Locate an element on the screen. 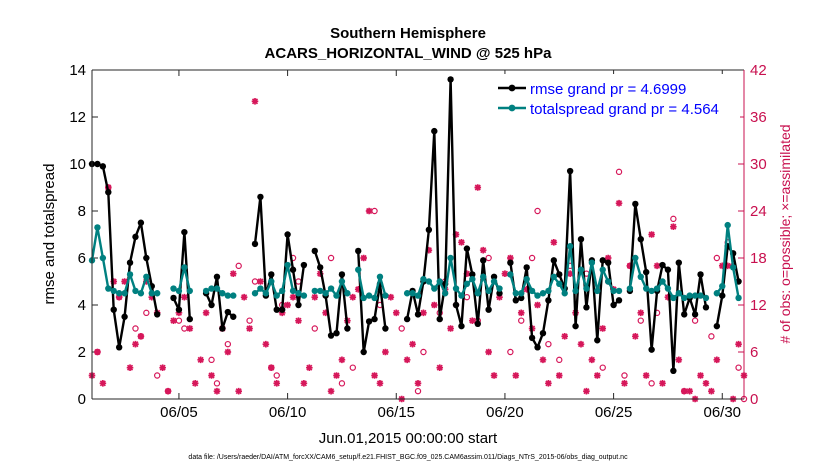  legend-spread-label: totalspread grand pr = 4.564 is located at coordinates (624, 109).